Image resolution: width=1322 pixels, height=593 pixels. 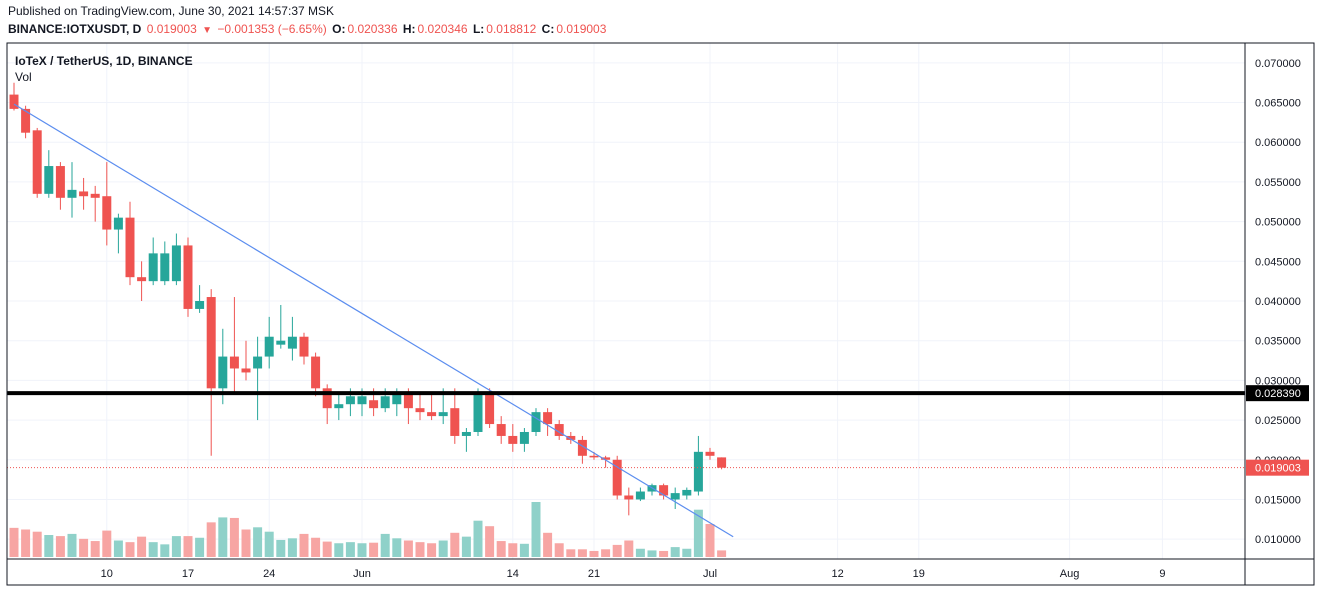 What do you see at coordinates (1278, 469) in the screenshot?
I see `last-price-tag-text: 0.019003` at bounding box center [1278, 469].